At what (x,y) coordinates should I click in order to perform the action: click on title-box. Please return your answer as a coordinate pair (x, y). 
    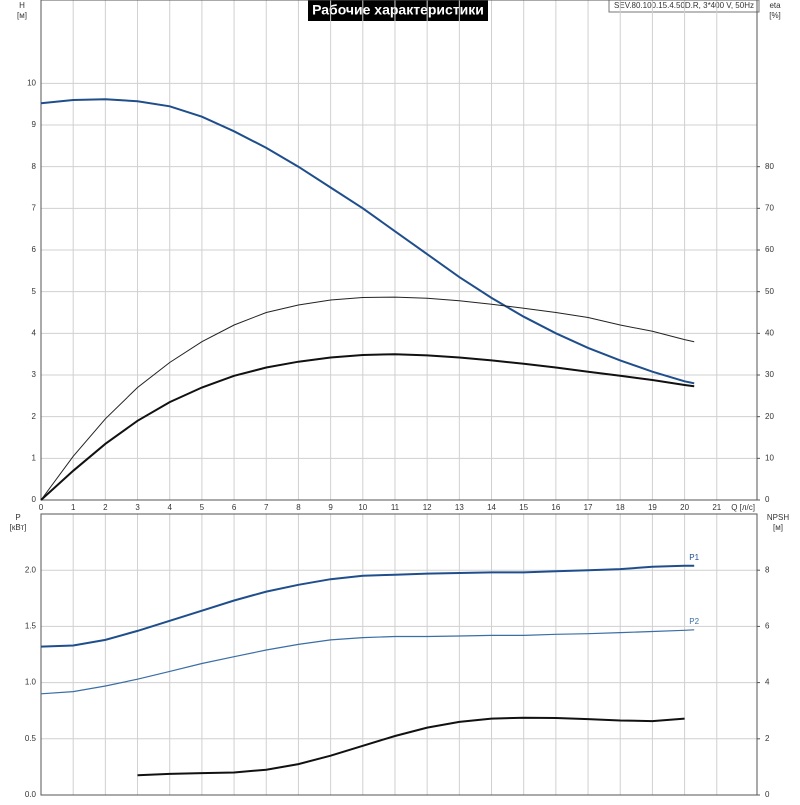
    Looking at the image, I should click on (398, 10).